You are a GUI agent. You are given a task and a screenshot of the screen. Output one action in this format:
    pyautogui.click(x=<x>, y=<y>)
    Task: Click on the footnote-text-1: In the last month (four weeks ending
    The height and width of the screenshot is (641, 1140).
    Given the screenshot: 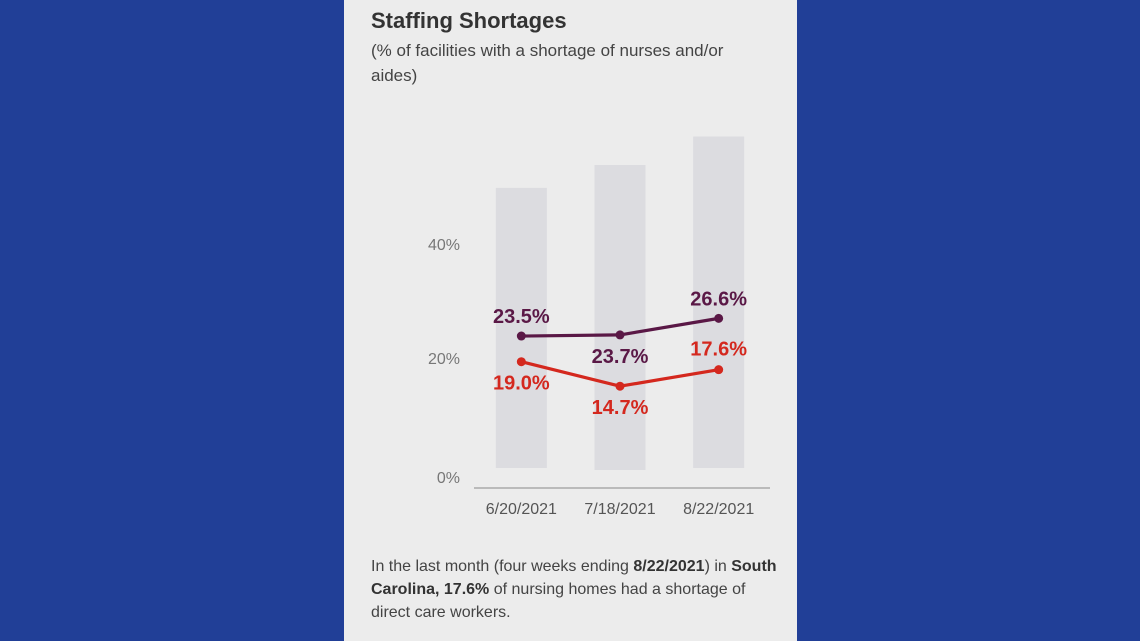 What is the action you would take?
    pyautogui.click(x=502, y=566)
    